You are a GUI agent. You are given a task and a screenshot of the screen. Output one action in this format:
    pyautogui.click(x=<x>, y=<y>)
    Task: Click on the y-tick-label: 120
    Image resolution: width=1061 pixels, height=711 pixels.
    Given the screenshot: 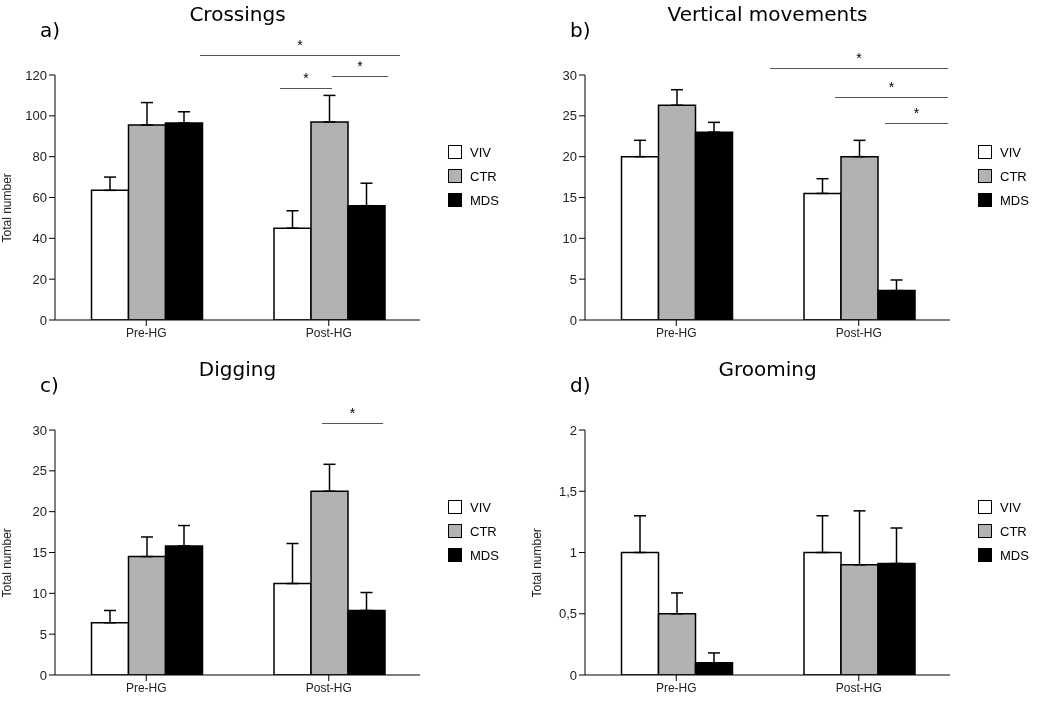 What is the action you would take?
    pyautogui.click(x=36, y=75)
    